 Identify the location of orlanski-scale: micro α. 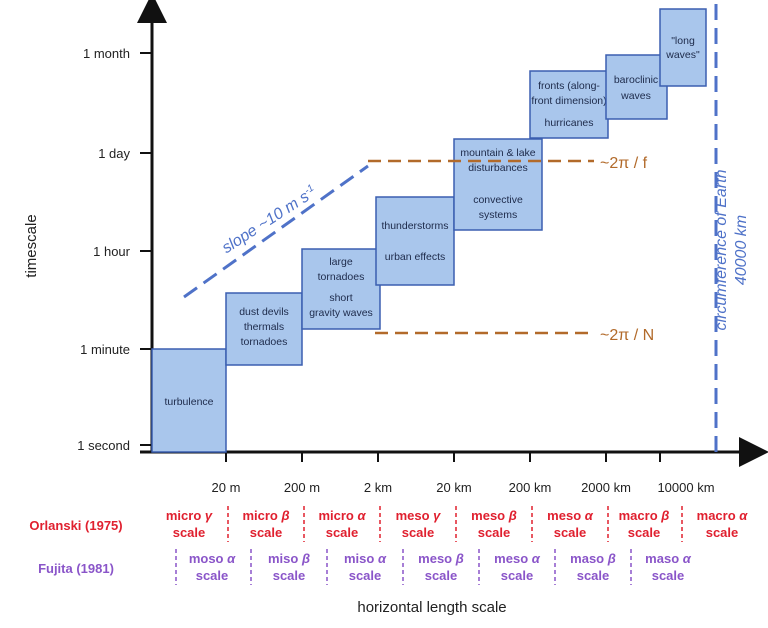
(342, 515).